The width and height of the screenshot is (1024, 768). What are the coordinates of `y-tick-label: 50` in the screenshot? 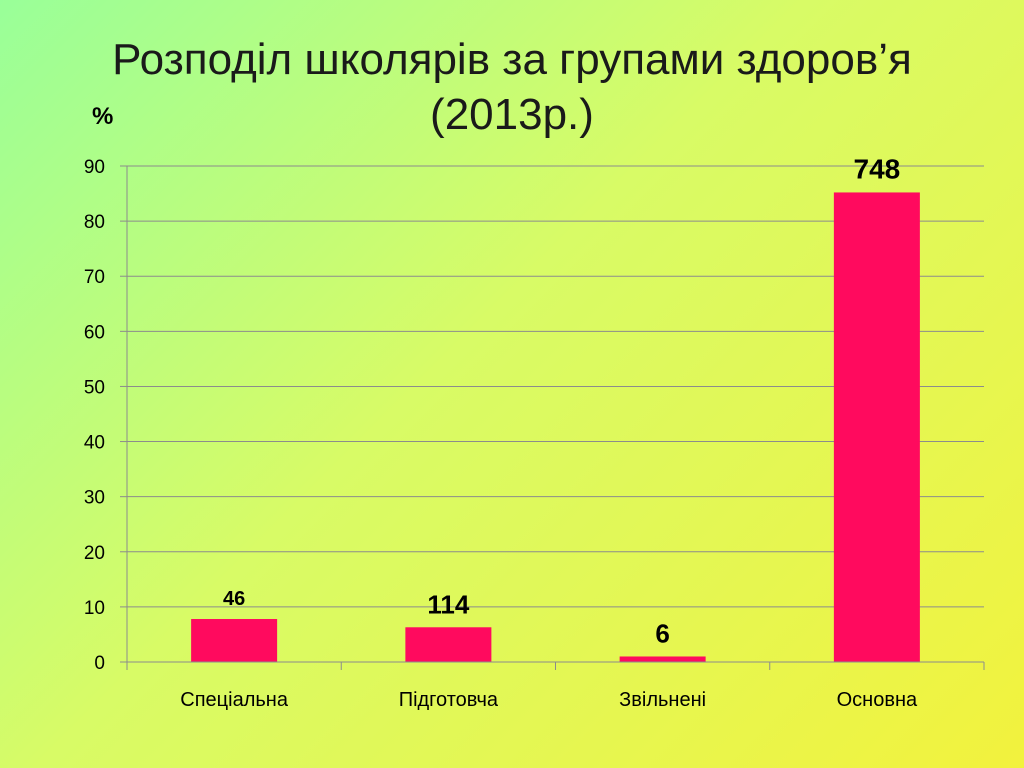 It's located at (94, 387).